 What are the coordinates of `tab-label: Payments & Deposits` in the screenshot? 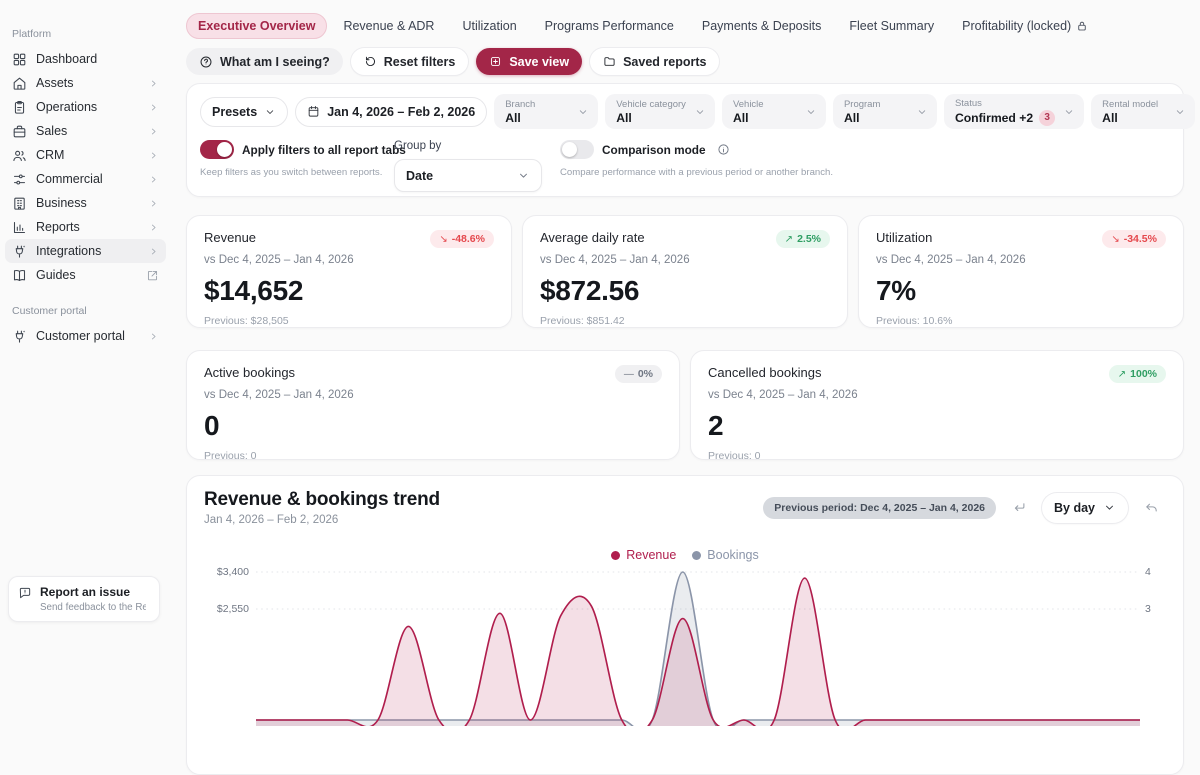 It's located at (761, 26).